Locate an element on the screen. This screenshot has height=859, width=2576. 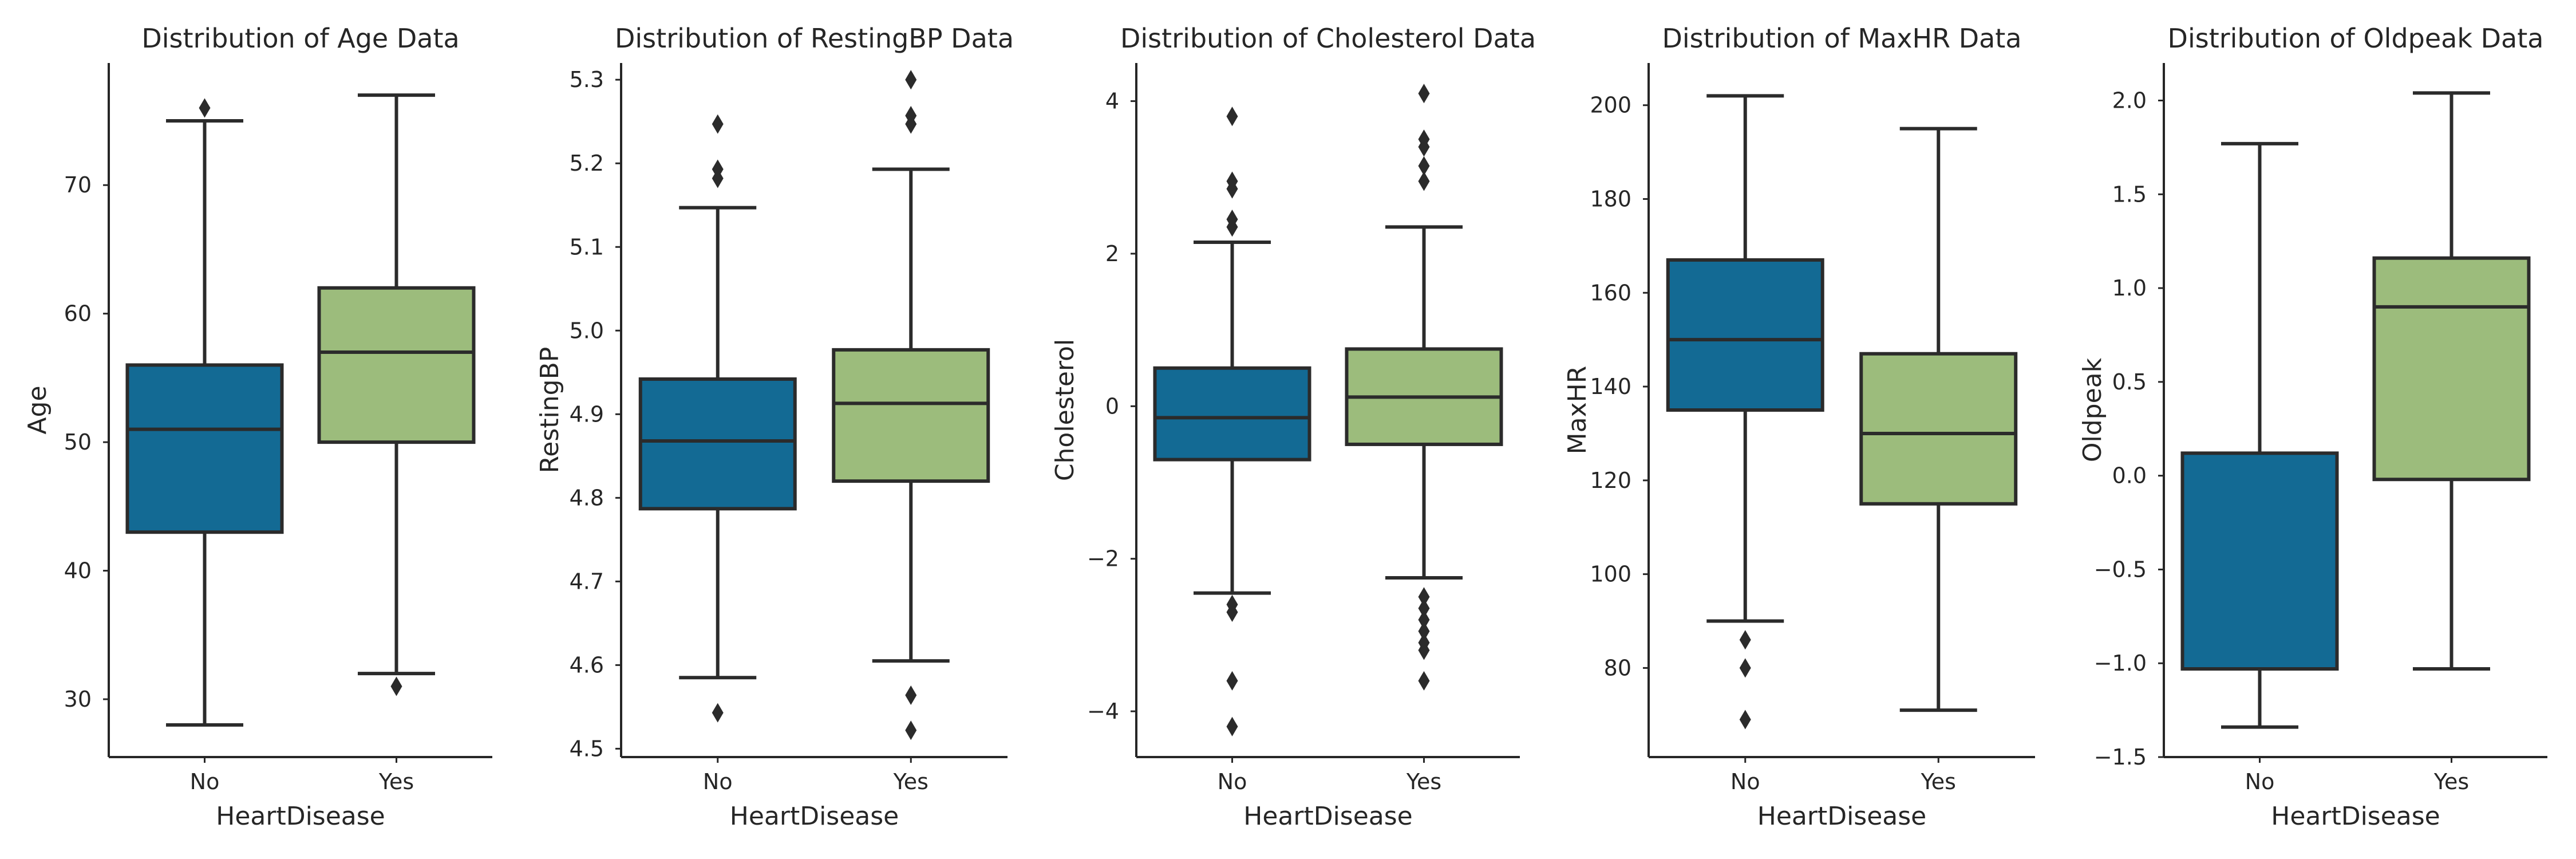
y-tick-label: 70 is located at coordinates (78, 185).